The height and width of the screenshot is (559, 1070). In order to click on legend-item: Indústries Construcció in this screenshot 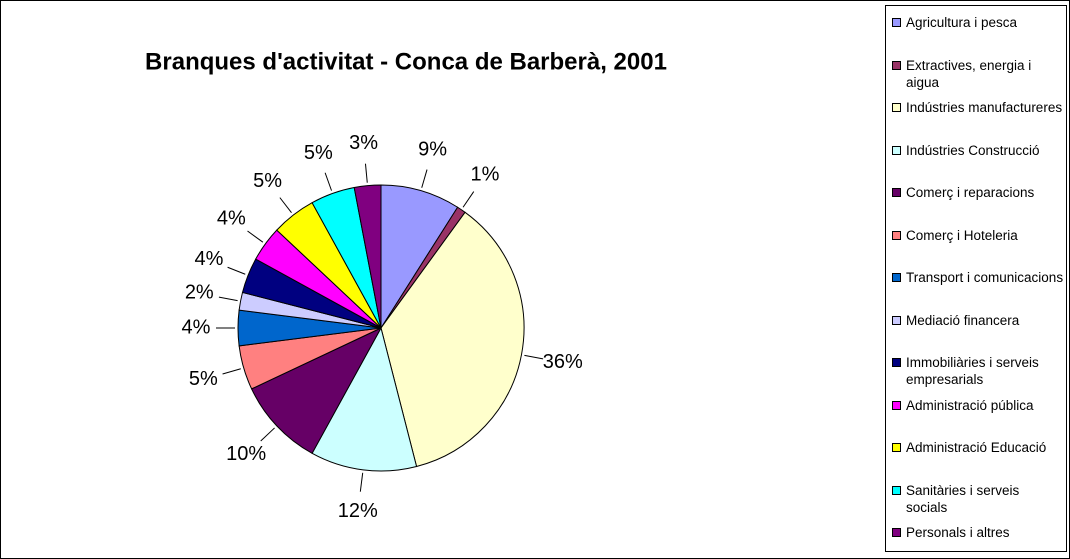, I will do `click(978, 150)`.